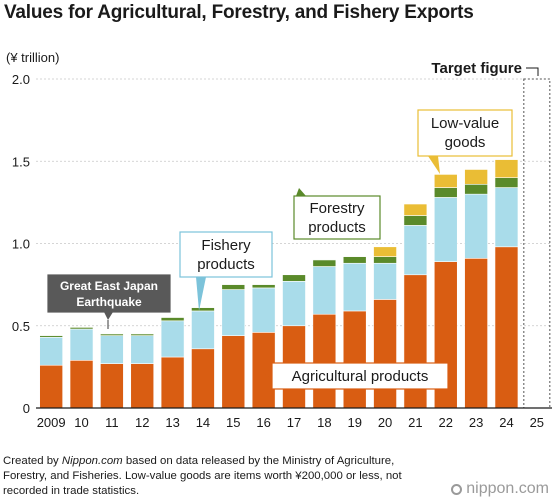 This screenshot has height=503, width=559. Describe the element at coordinates (203, 422) in the screenshot. I see `x-tick-label: 14` at that location.